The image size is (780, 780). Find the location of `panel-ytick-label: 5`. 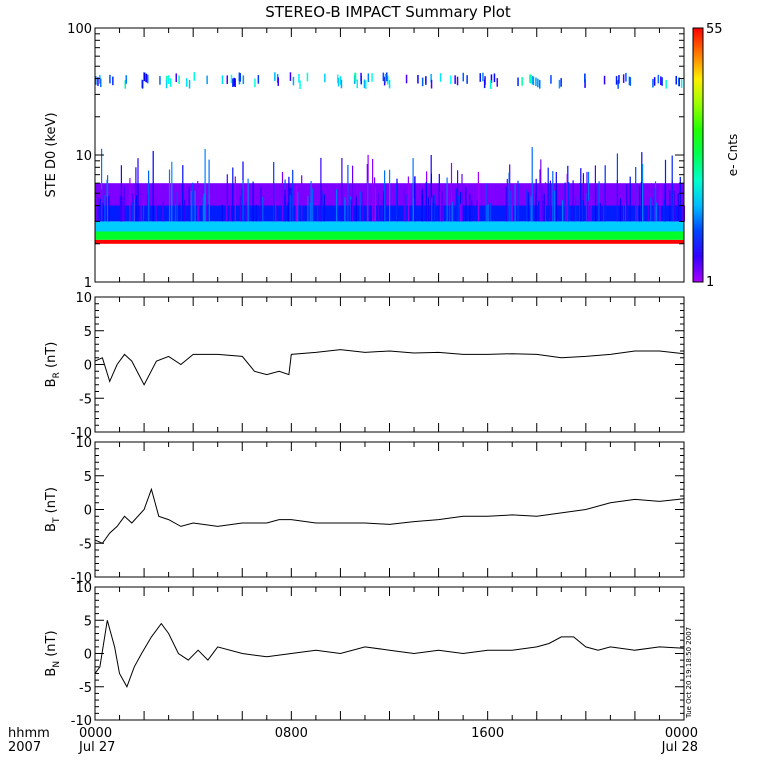

panel-ytick-label: 5 is located at coordinates (88, 621).